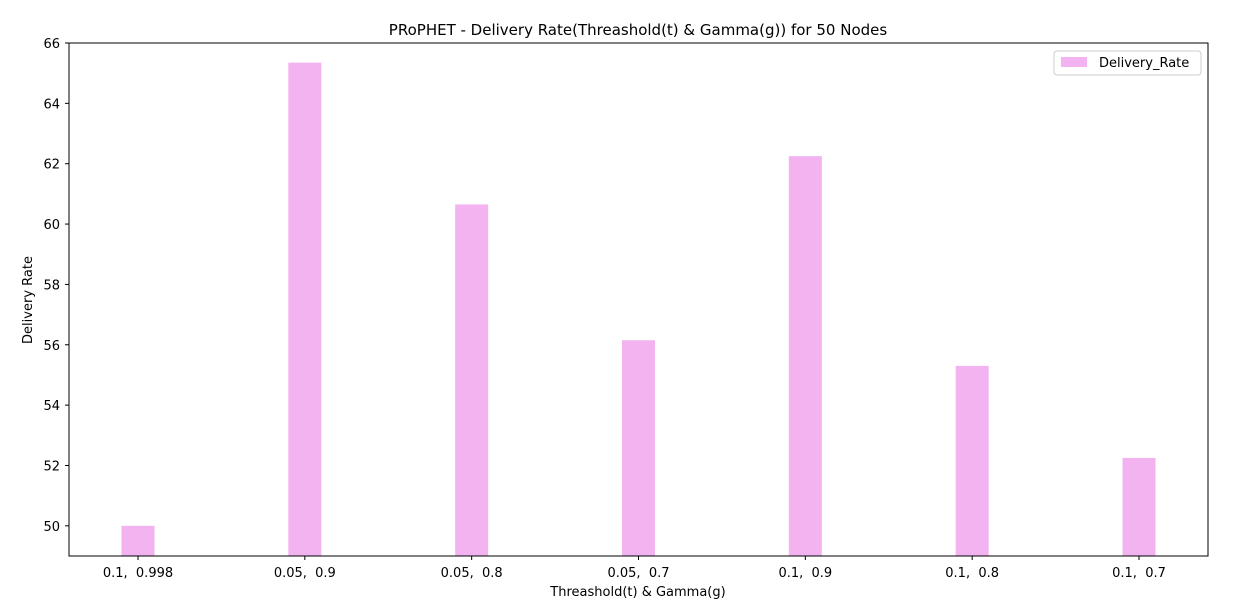  What do you see at coordinates (51, 527) in the screenshot?
I see `y-tick-label-0: 50` at bounding box center [51, 527].